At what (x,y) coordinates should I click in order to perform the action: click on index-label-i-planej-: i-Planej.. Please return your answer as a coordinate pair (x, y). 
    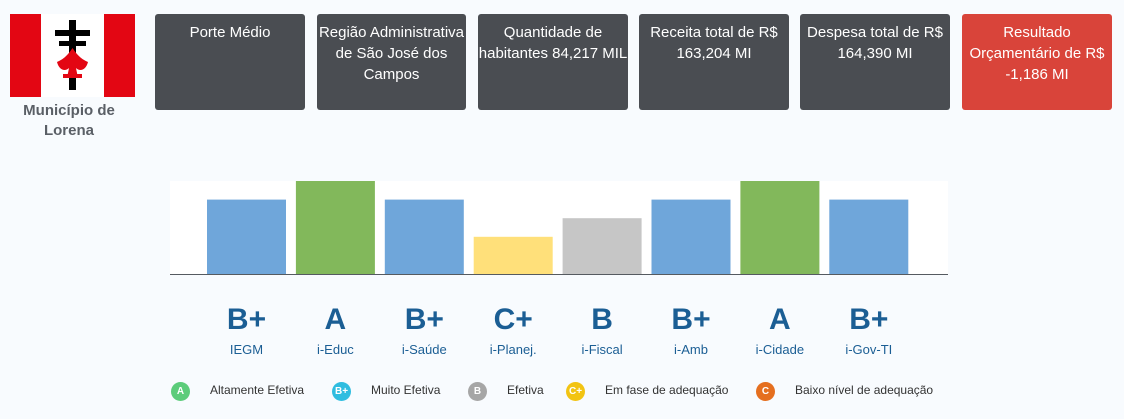
    Looking at the image, I should click on (513, 349).